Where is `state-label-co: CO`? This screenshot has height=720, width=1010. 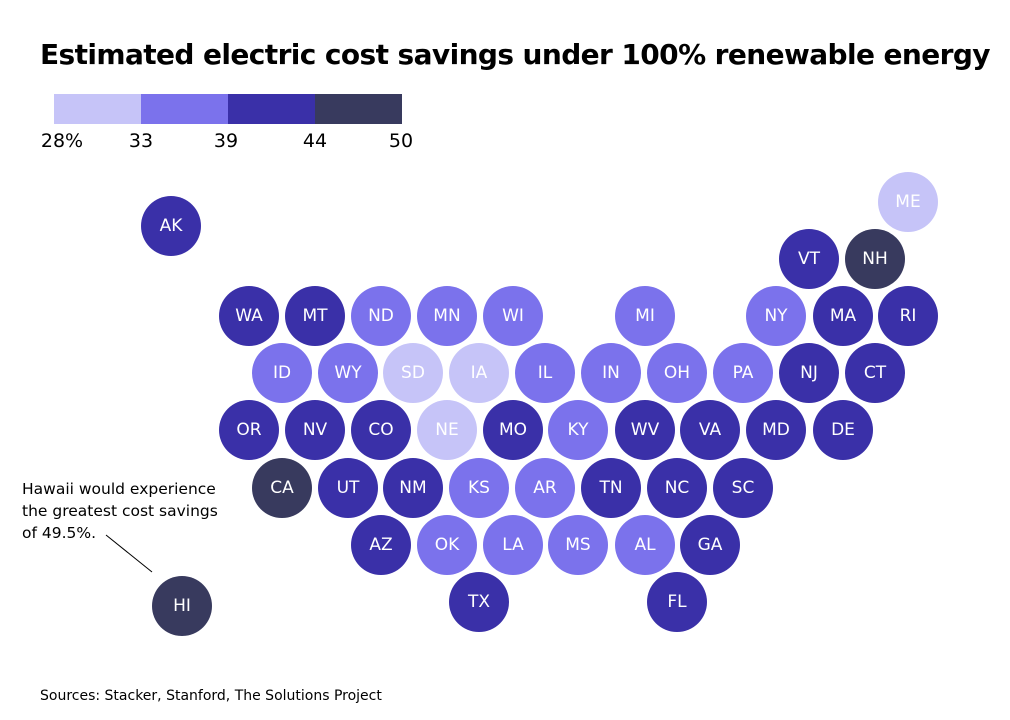 state-label-co: CO is located at coordinates (380, 430).